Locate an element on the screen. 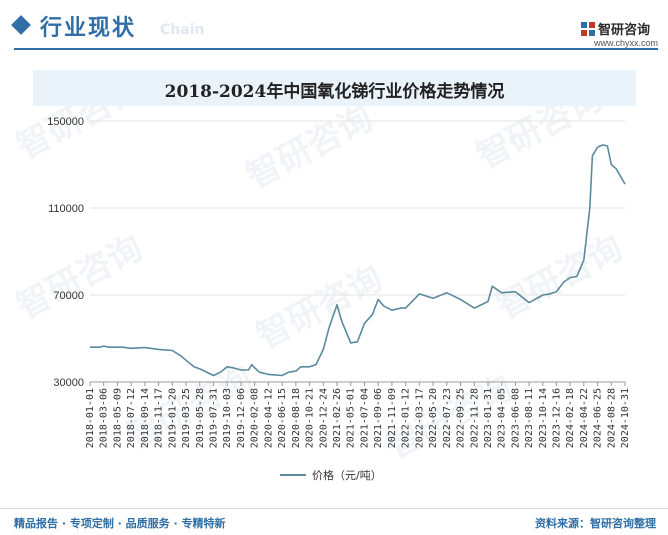 The height and width of the screenshot is (535, 668). footer-source: 资料来源：智研咨询整理 is located at coordinates (595, 523).